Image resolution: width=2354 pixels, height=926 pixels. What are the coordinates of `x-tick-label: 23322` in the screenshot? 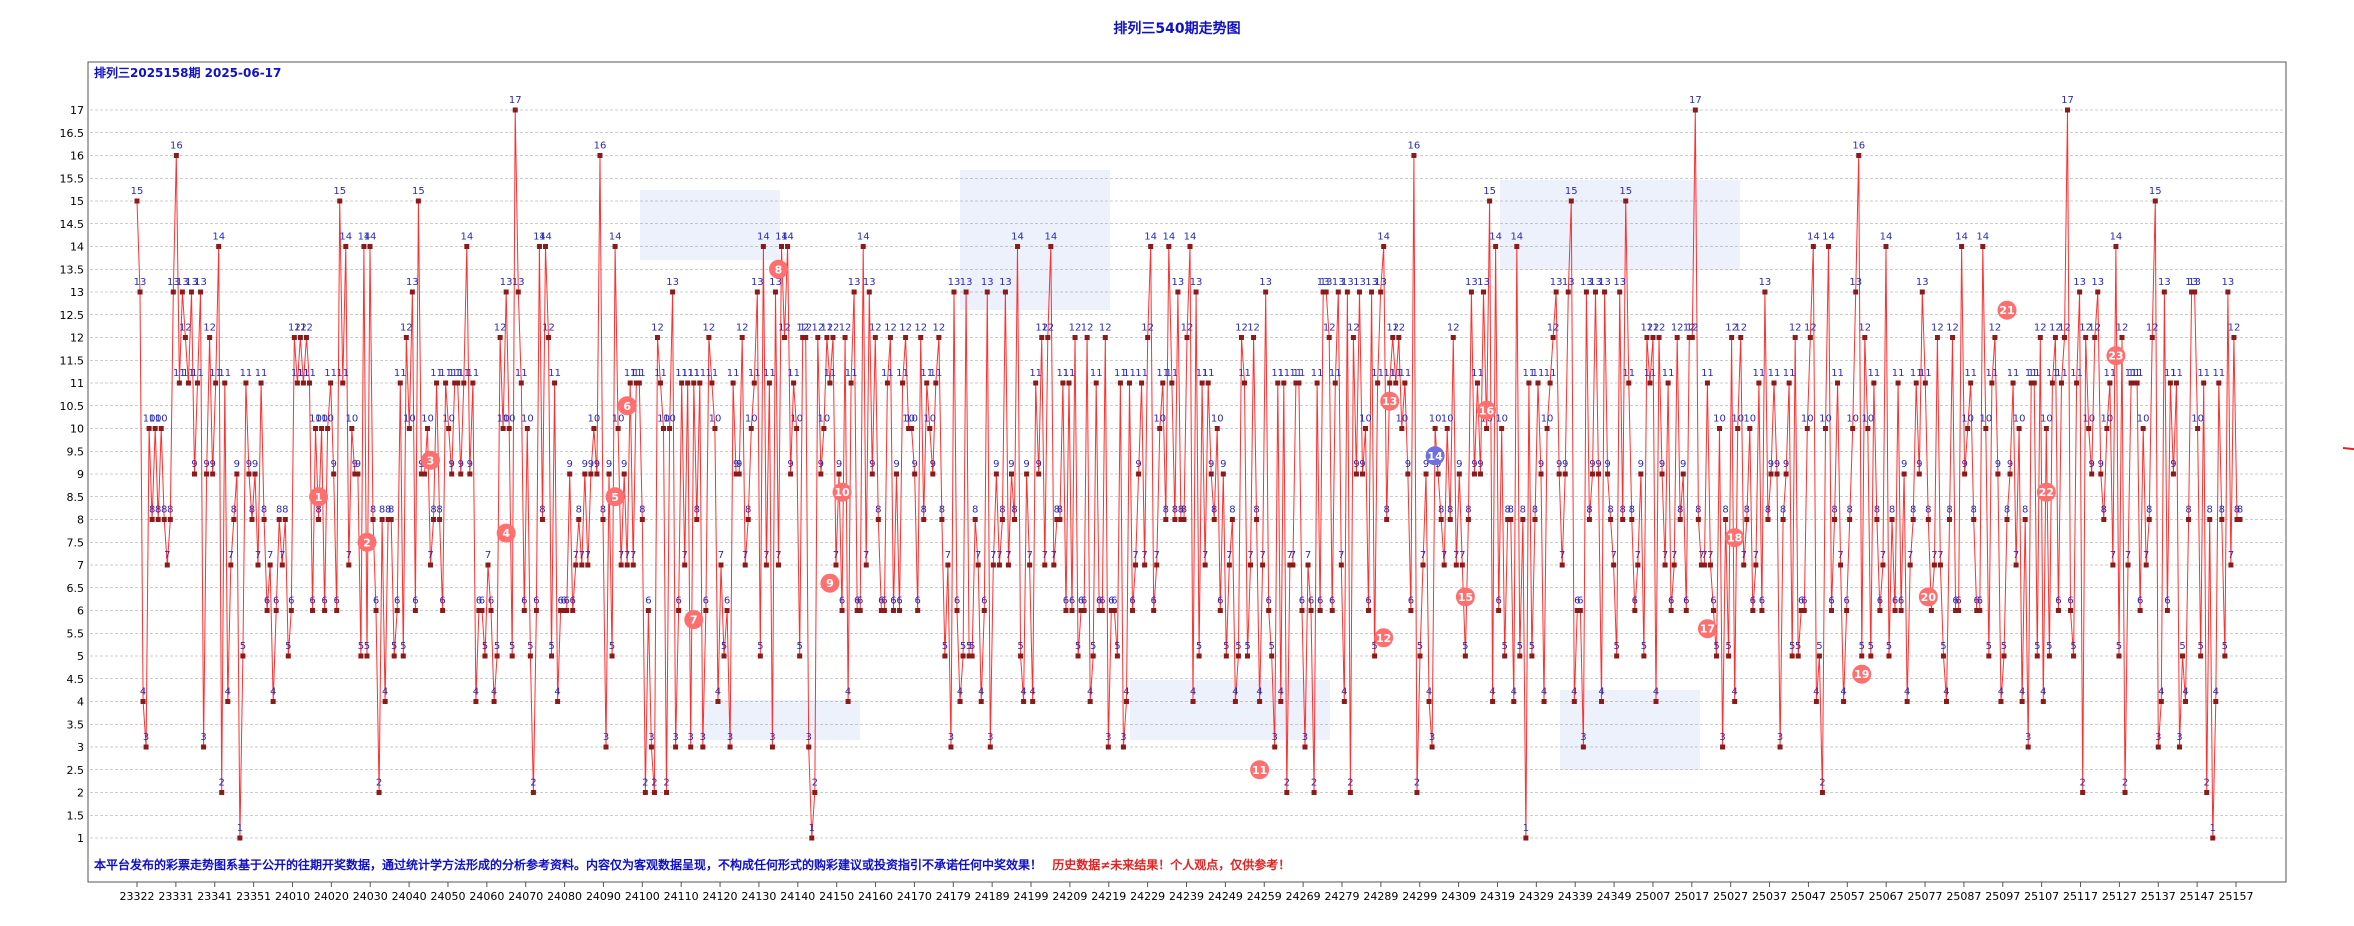 It's located at (137, 896).